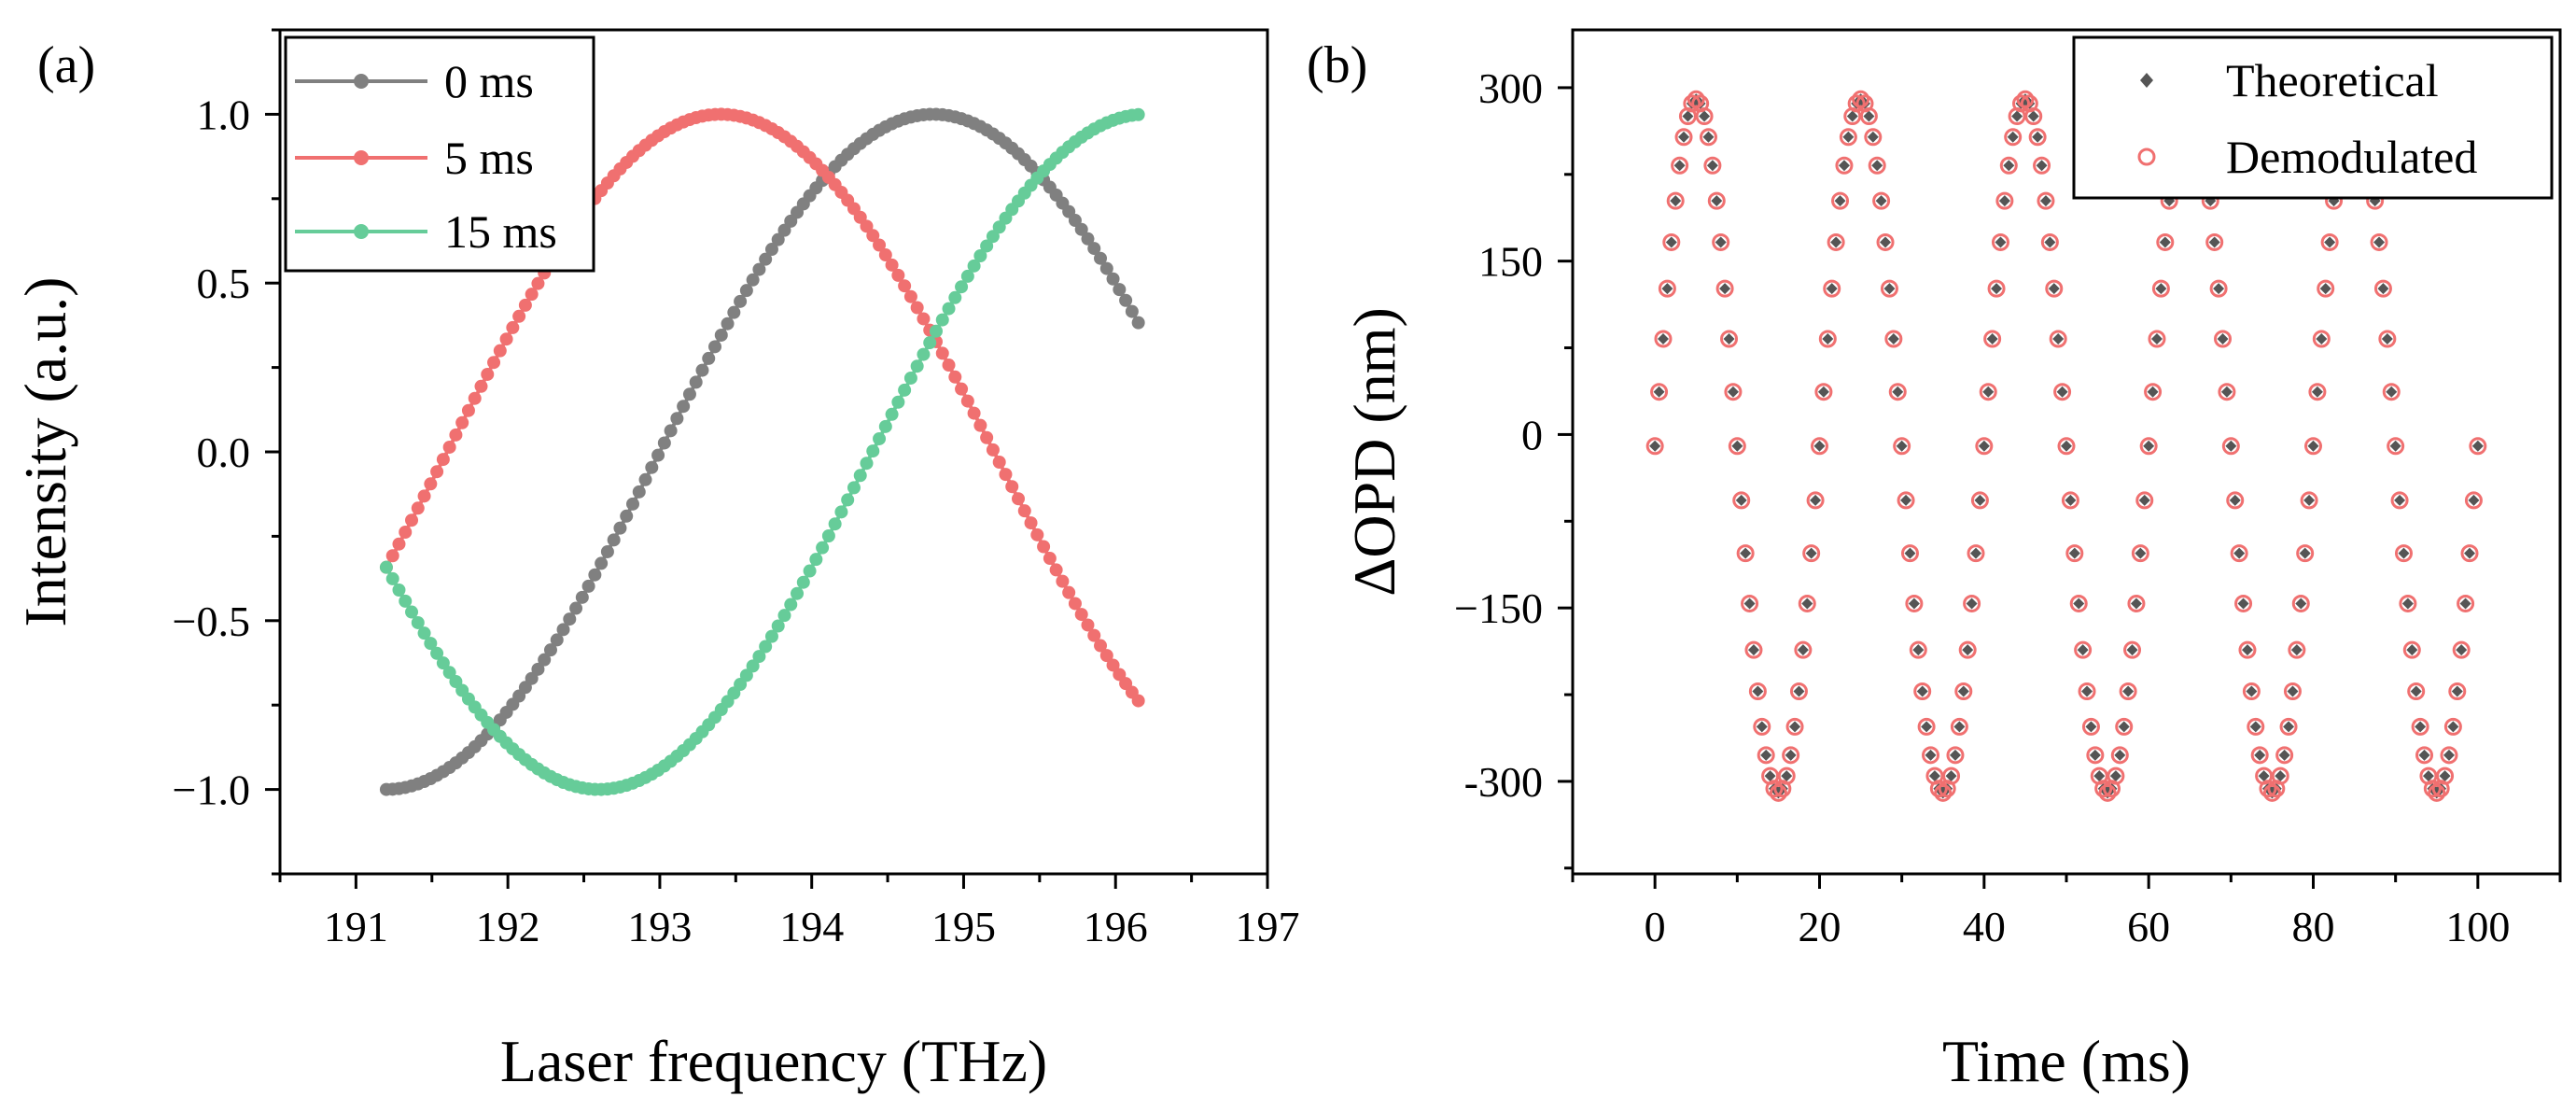 Image resolution: width=2576 pixels, height=1111 pixels. Describe the element at coordinates (1820, 926) in the screenshot. I see `x-tick-label: 20` at that location.